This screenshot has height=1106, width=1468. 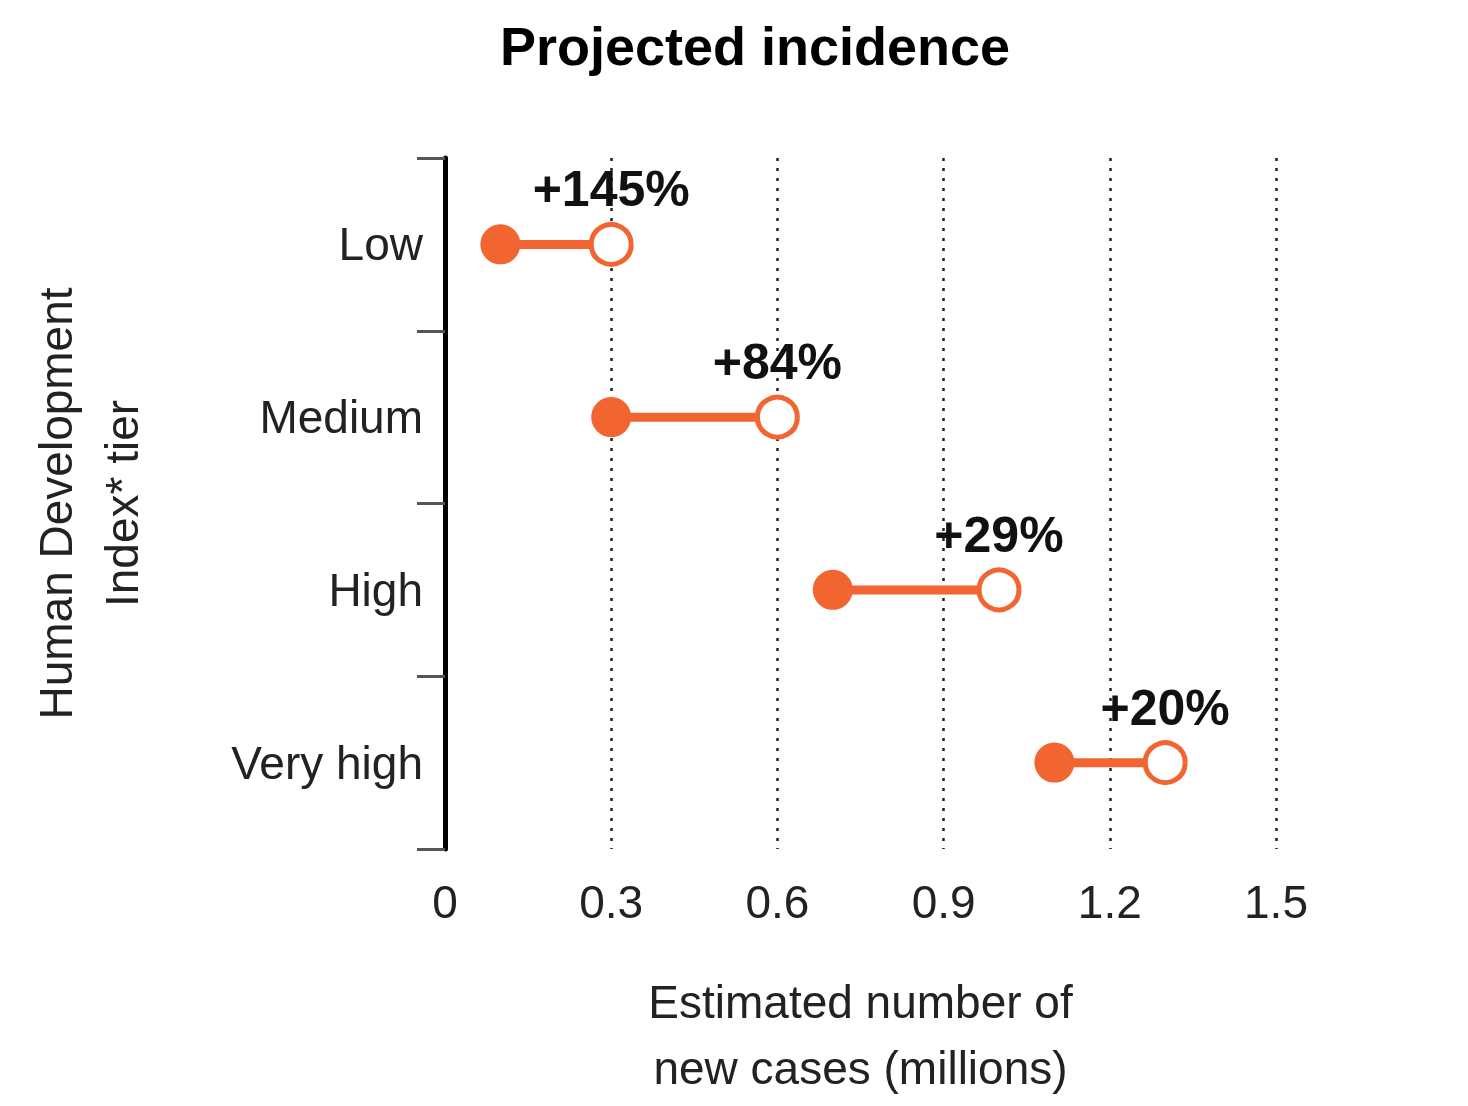 What do you see at coordinates (999, 534) in the screenshot?
I see `annotation: +29%` at bounding box center [999, 534].